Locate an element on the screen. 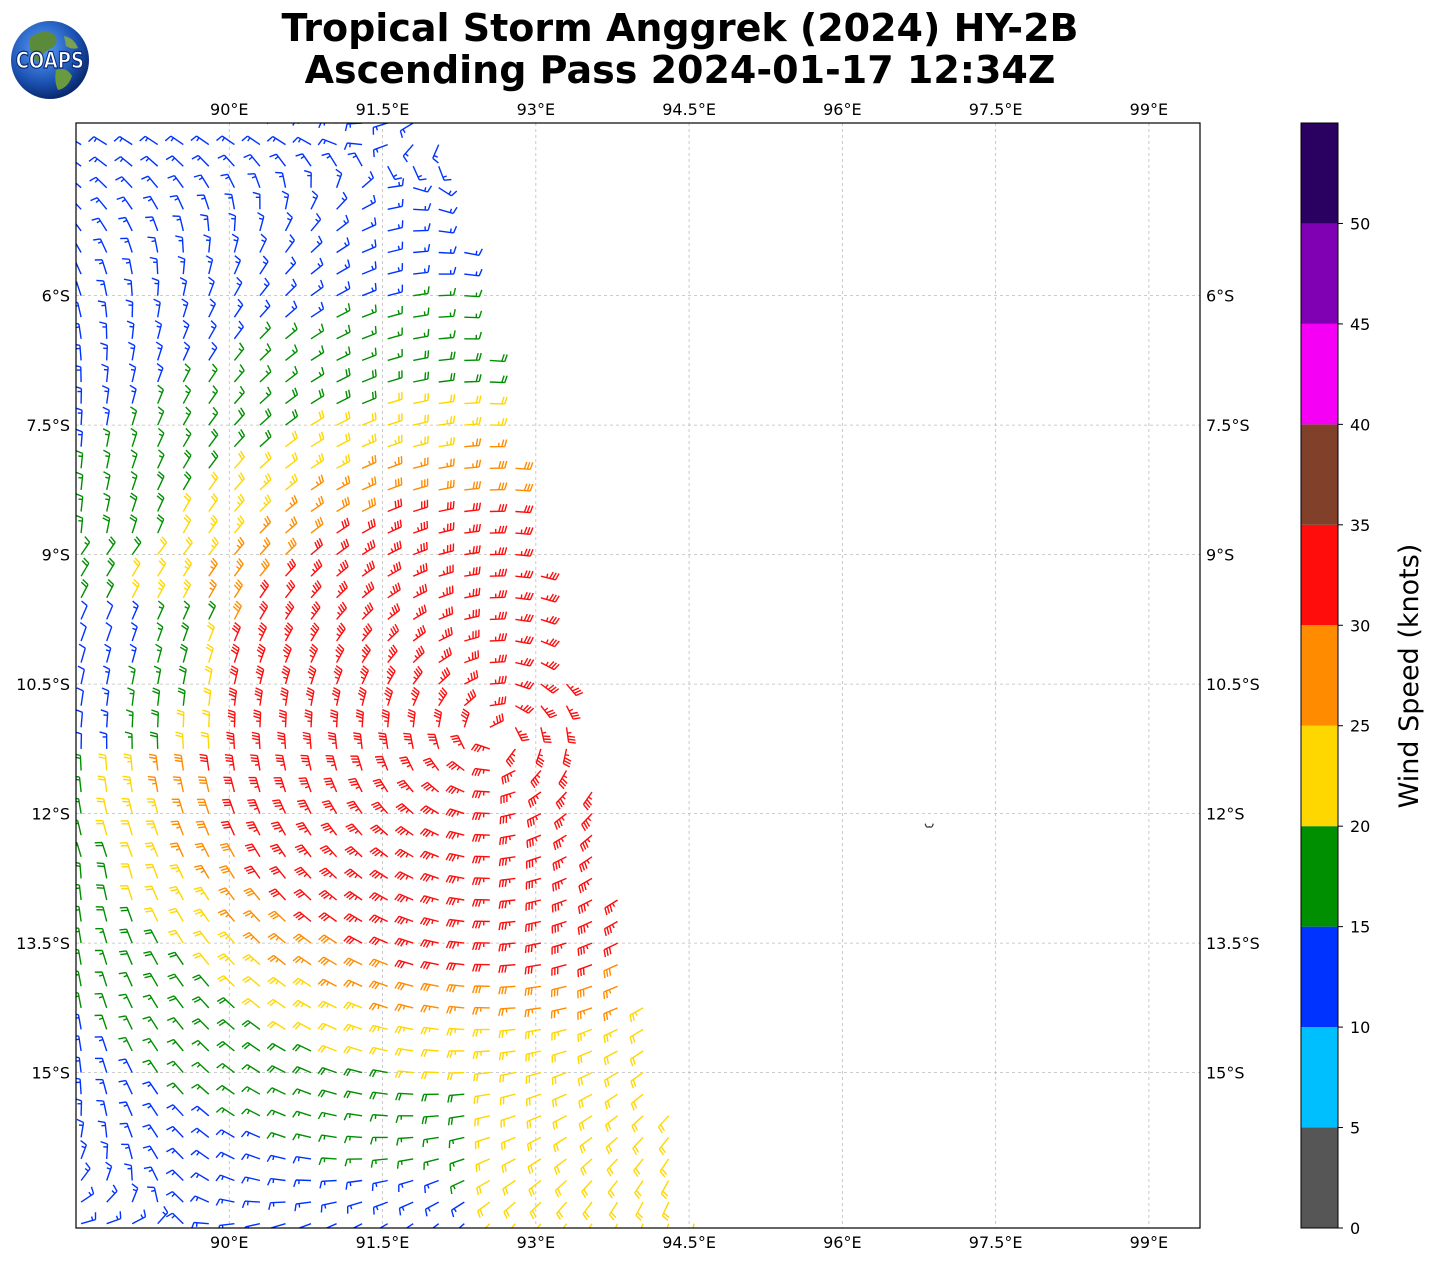 This screenshot has height=1264, width=1438. lat-tick-label-left: 15°S is located at coordinates (50, 1073).